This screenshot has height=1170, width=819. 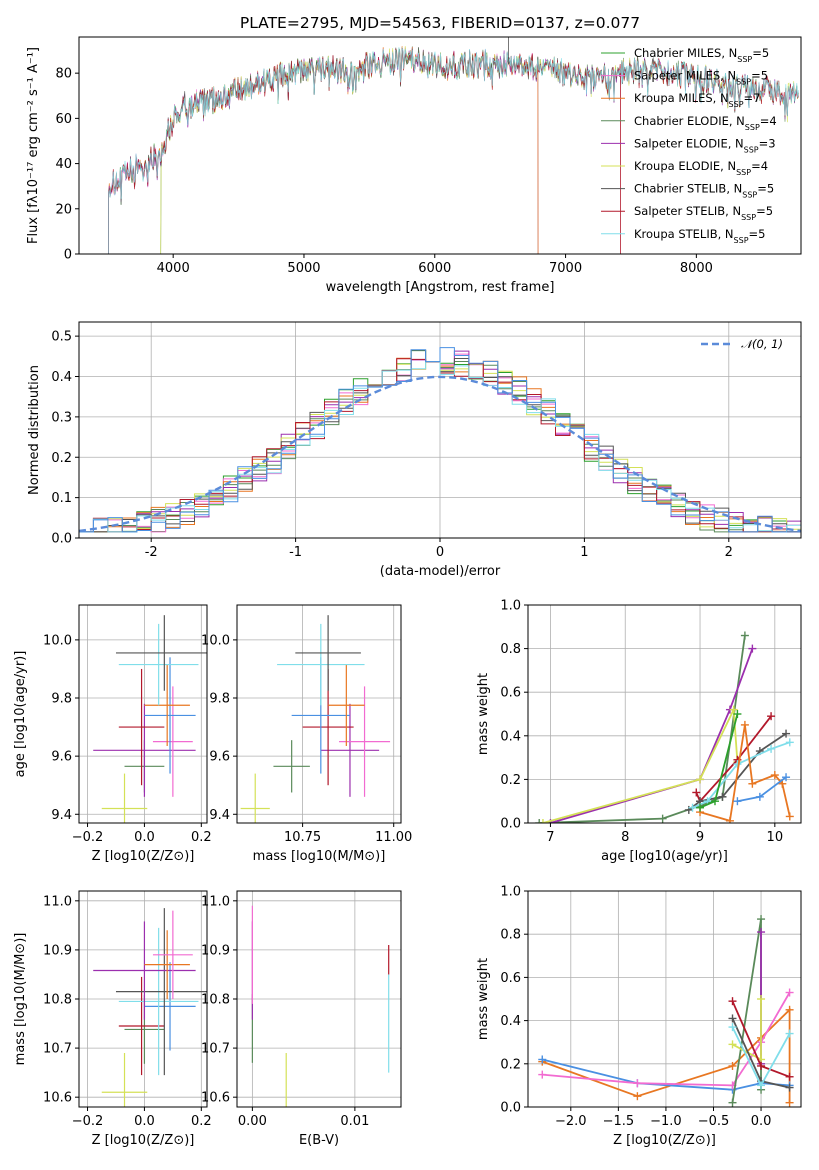 I want to click on legend-entry: Salpeter ELODIE, NSSP=3, so click(x=705, y=145).